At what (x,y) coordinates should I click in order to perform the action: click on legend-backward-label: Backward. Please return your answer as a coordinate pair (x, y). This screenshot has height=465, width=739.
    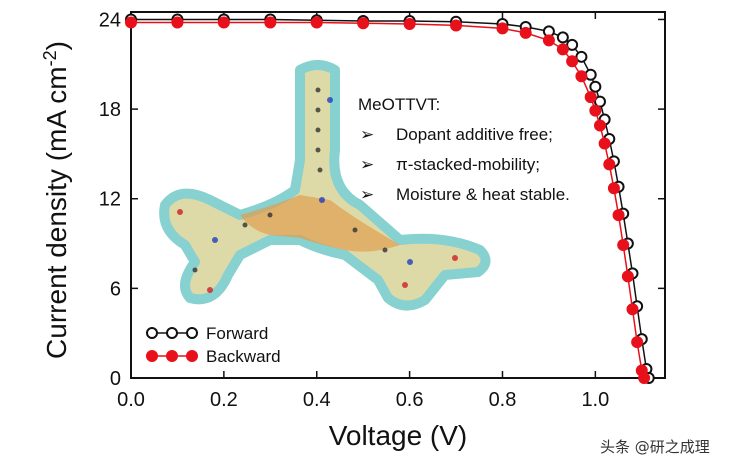
    Looking at the image, I should click on (243, 356).